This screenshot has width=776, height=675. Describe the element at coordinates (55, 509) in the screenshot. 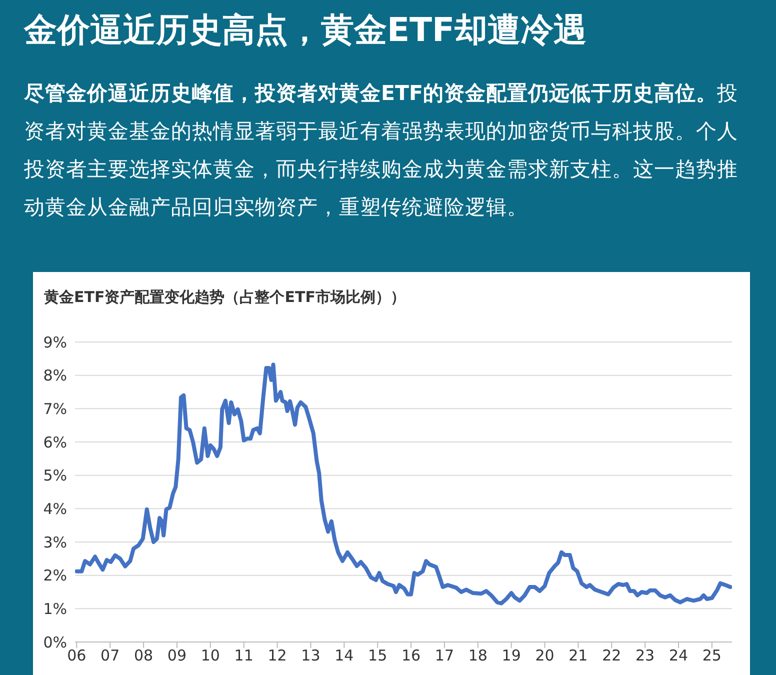

I see `y-tick-label: 4%` at that location.